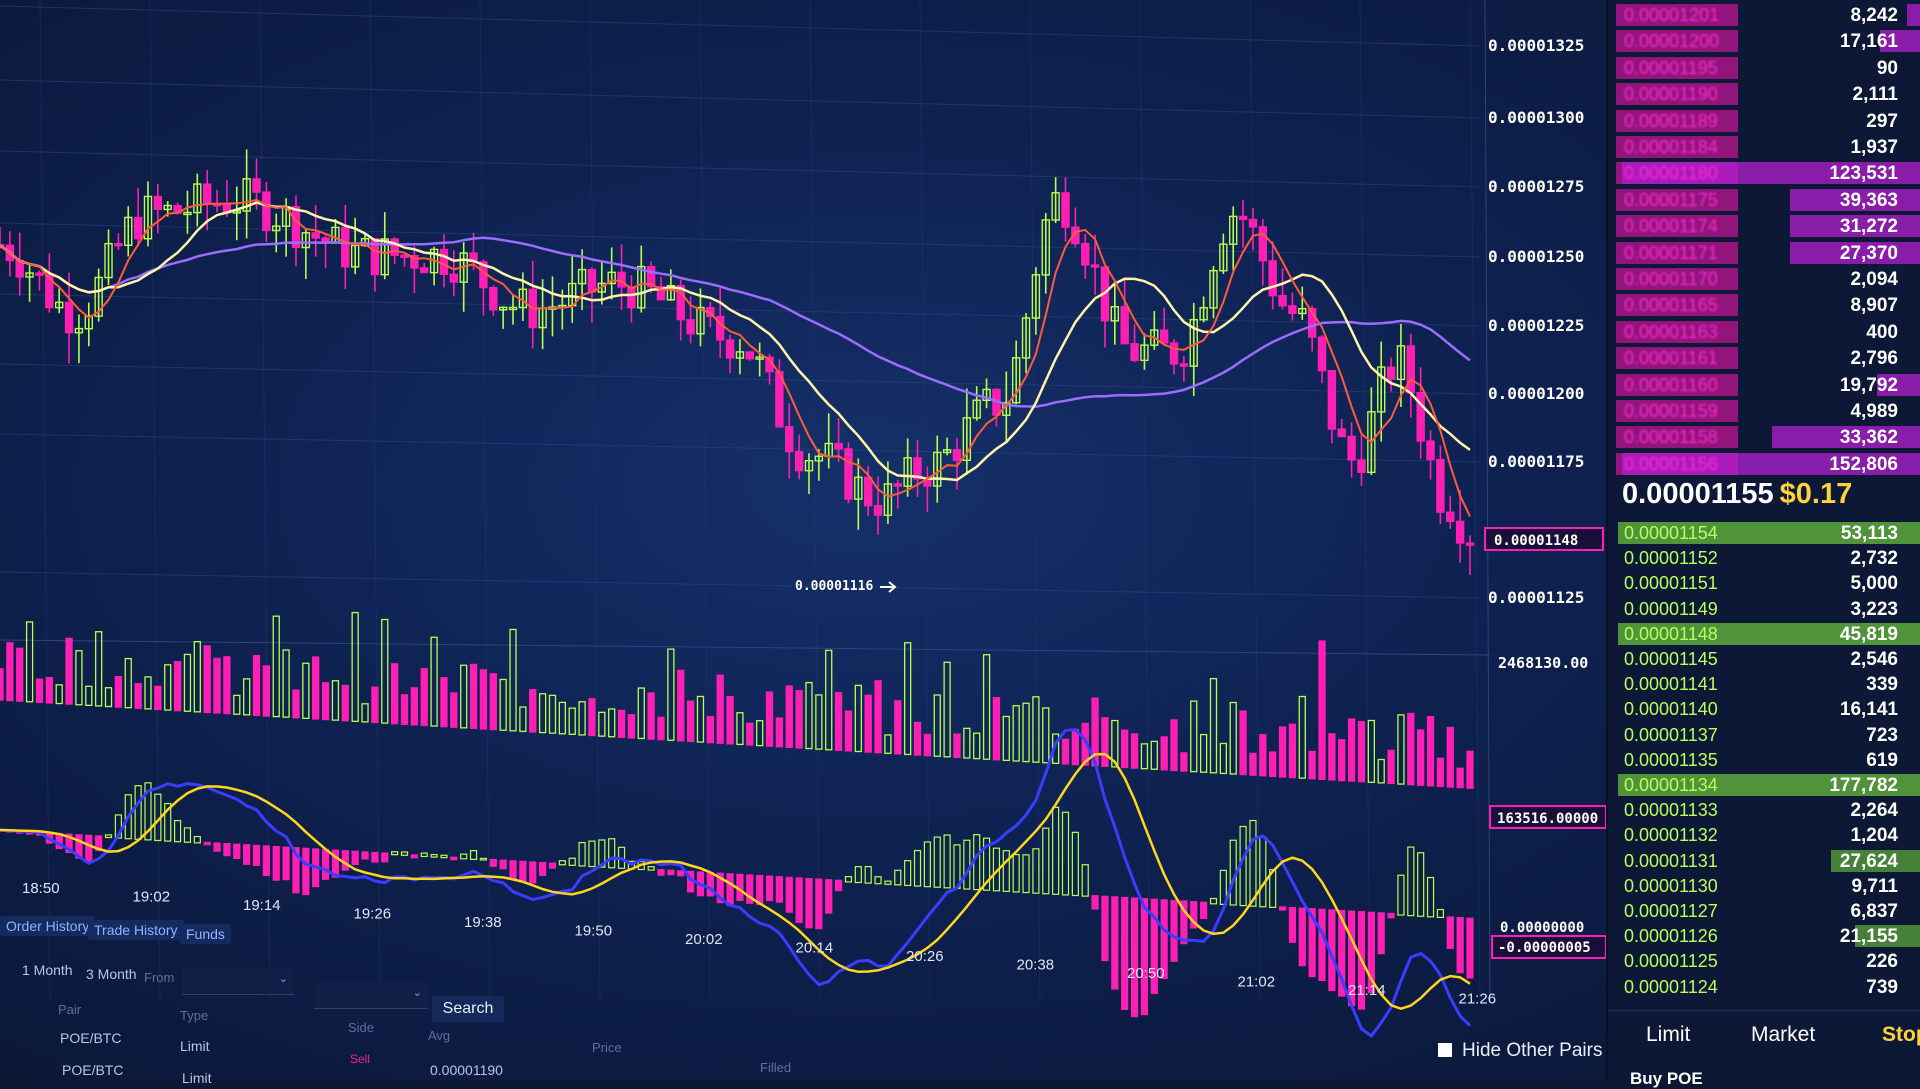  What do you see at coordinates (1764, 68) in the screenshot?
I see `ask-row: 0.00001195 90` at bounding box center [1764, 68].